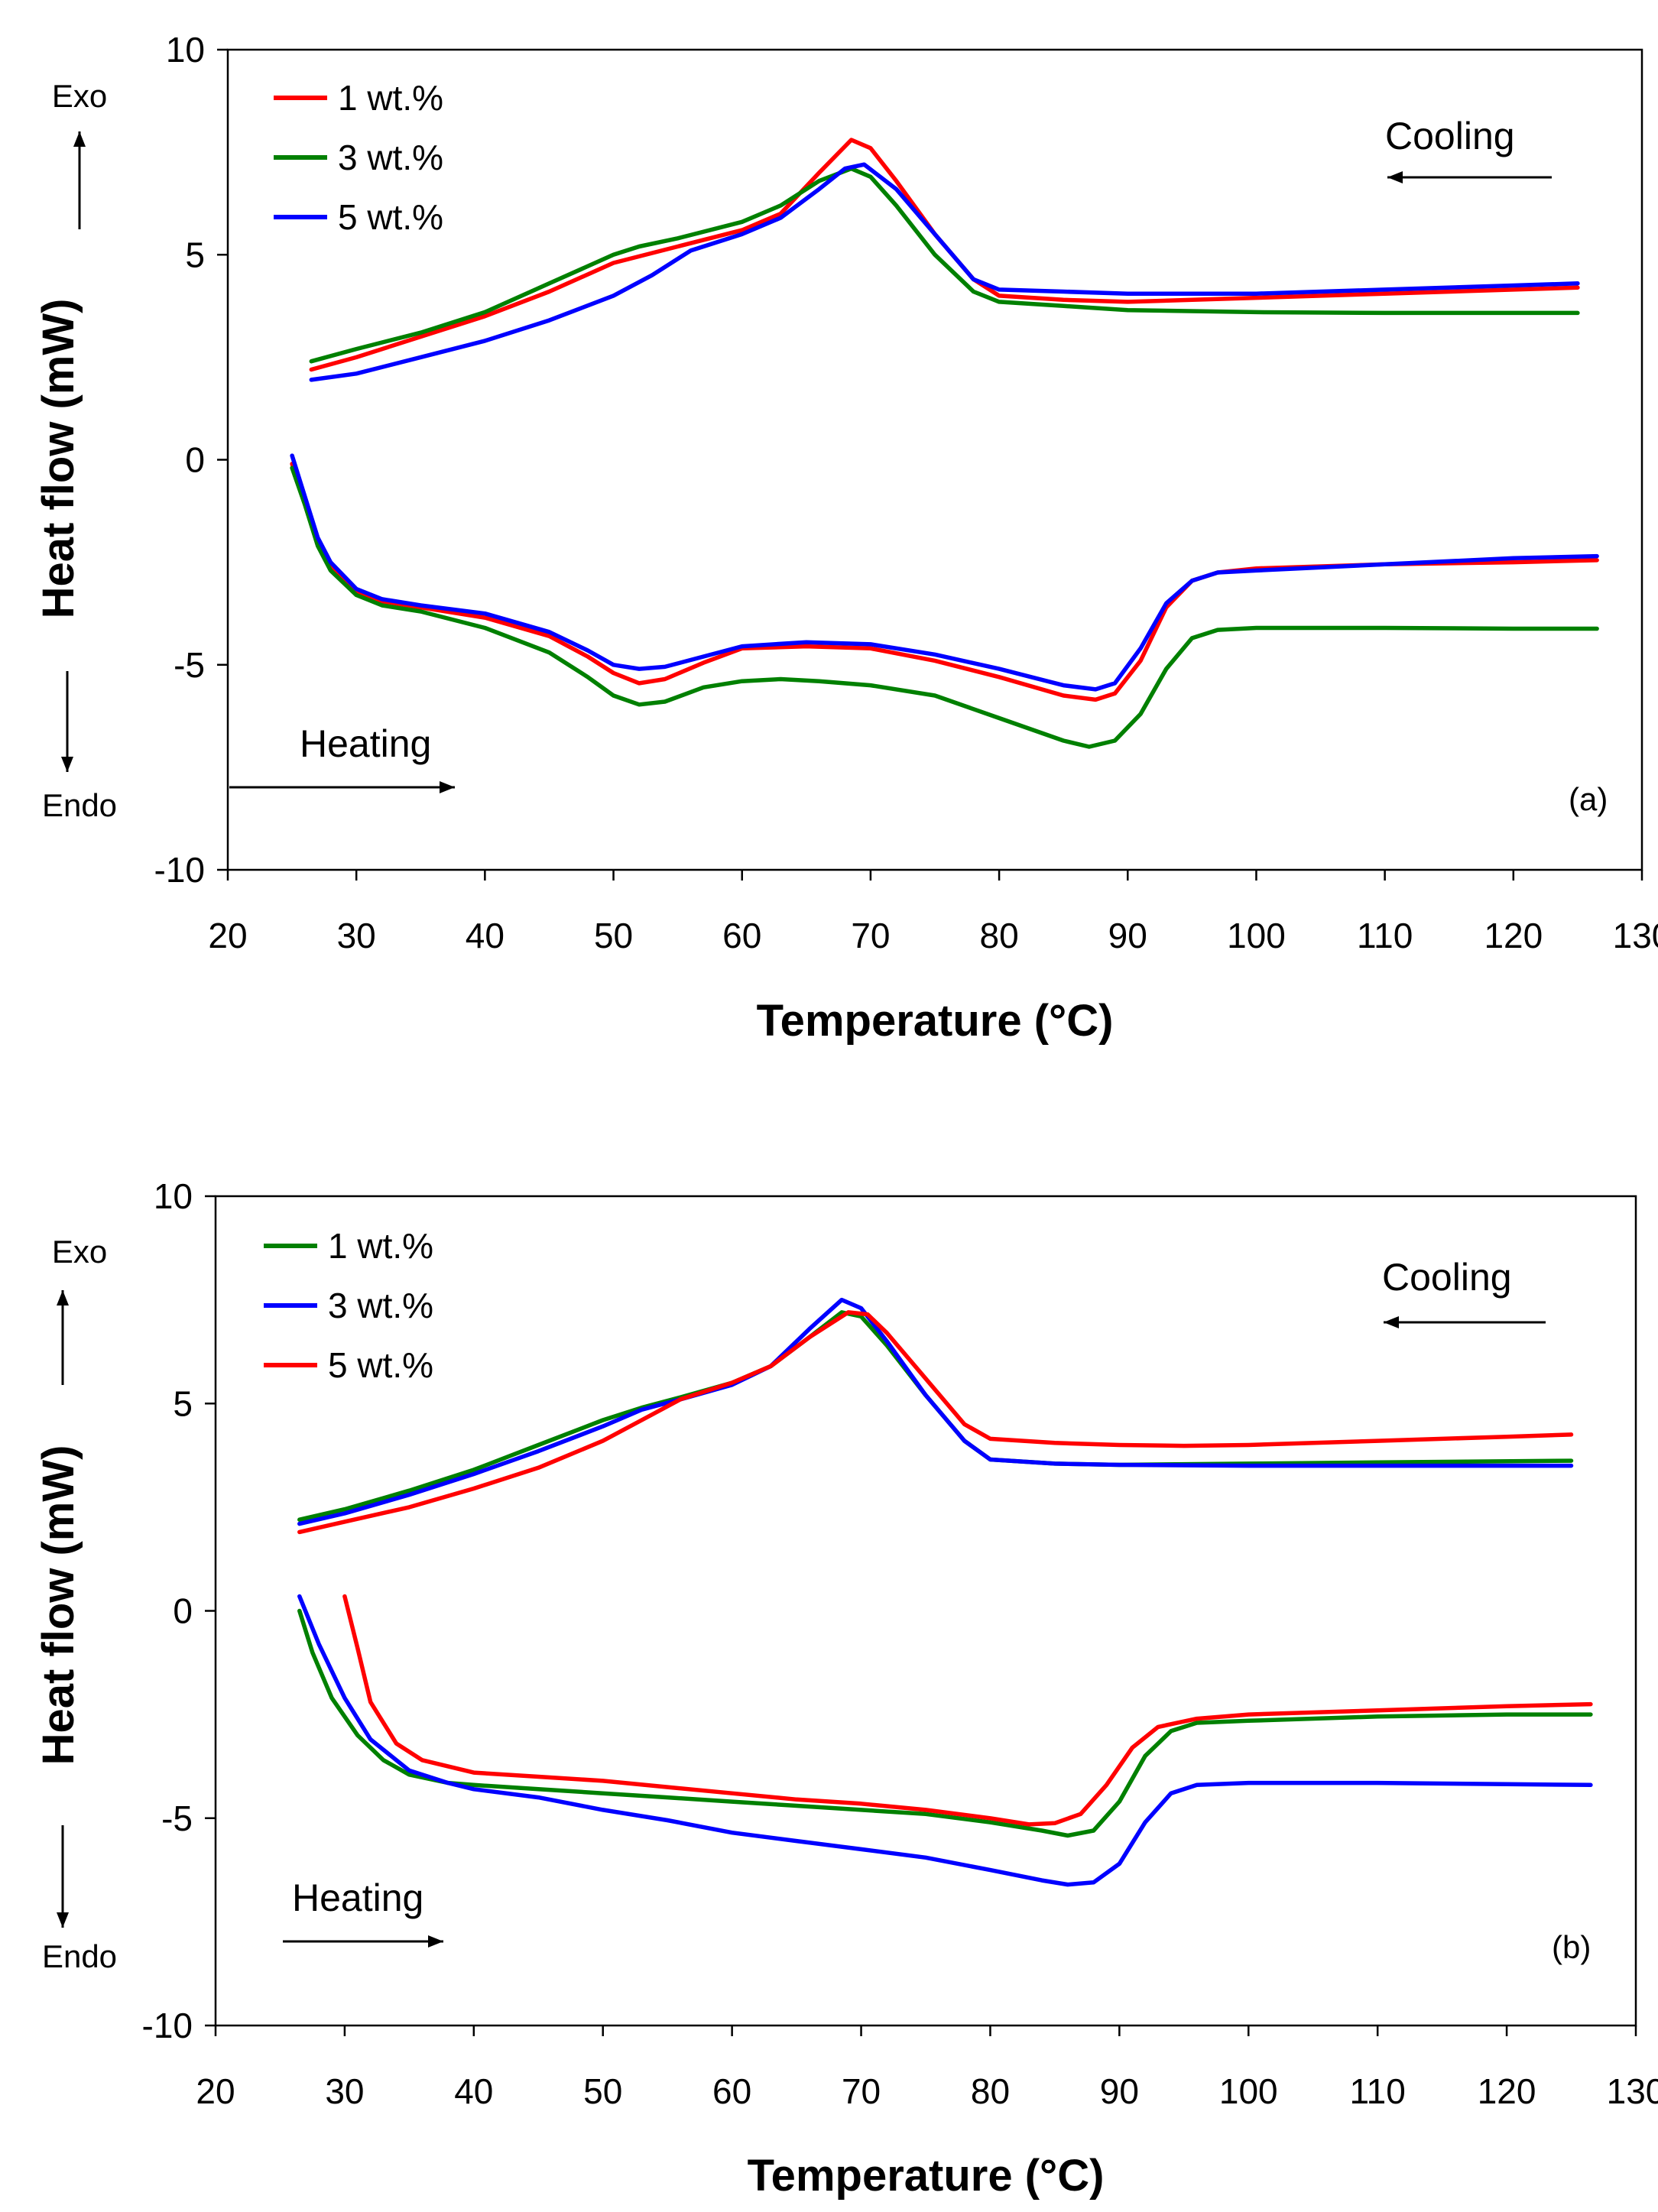 Image resolution: width=1658 pixels, height=2212 pixels. What do you see at coordinates (1588, 799) in the screenshot?
I see `panel-label: (a)` at bounding box center [1588, 799].